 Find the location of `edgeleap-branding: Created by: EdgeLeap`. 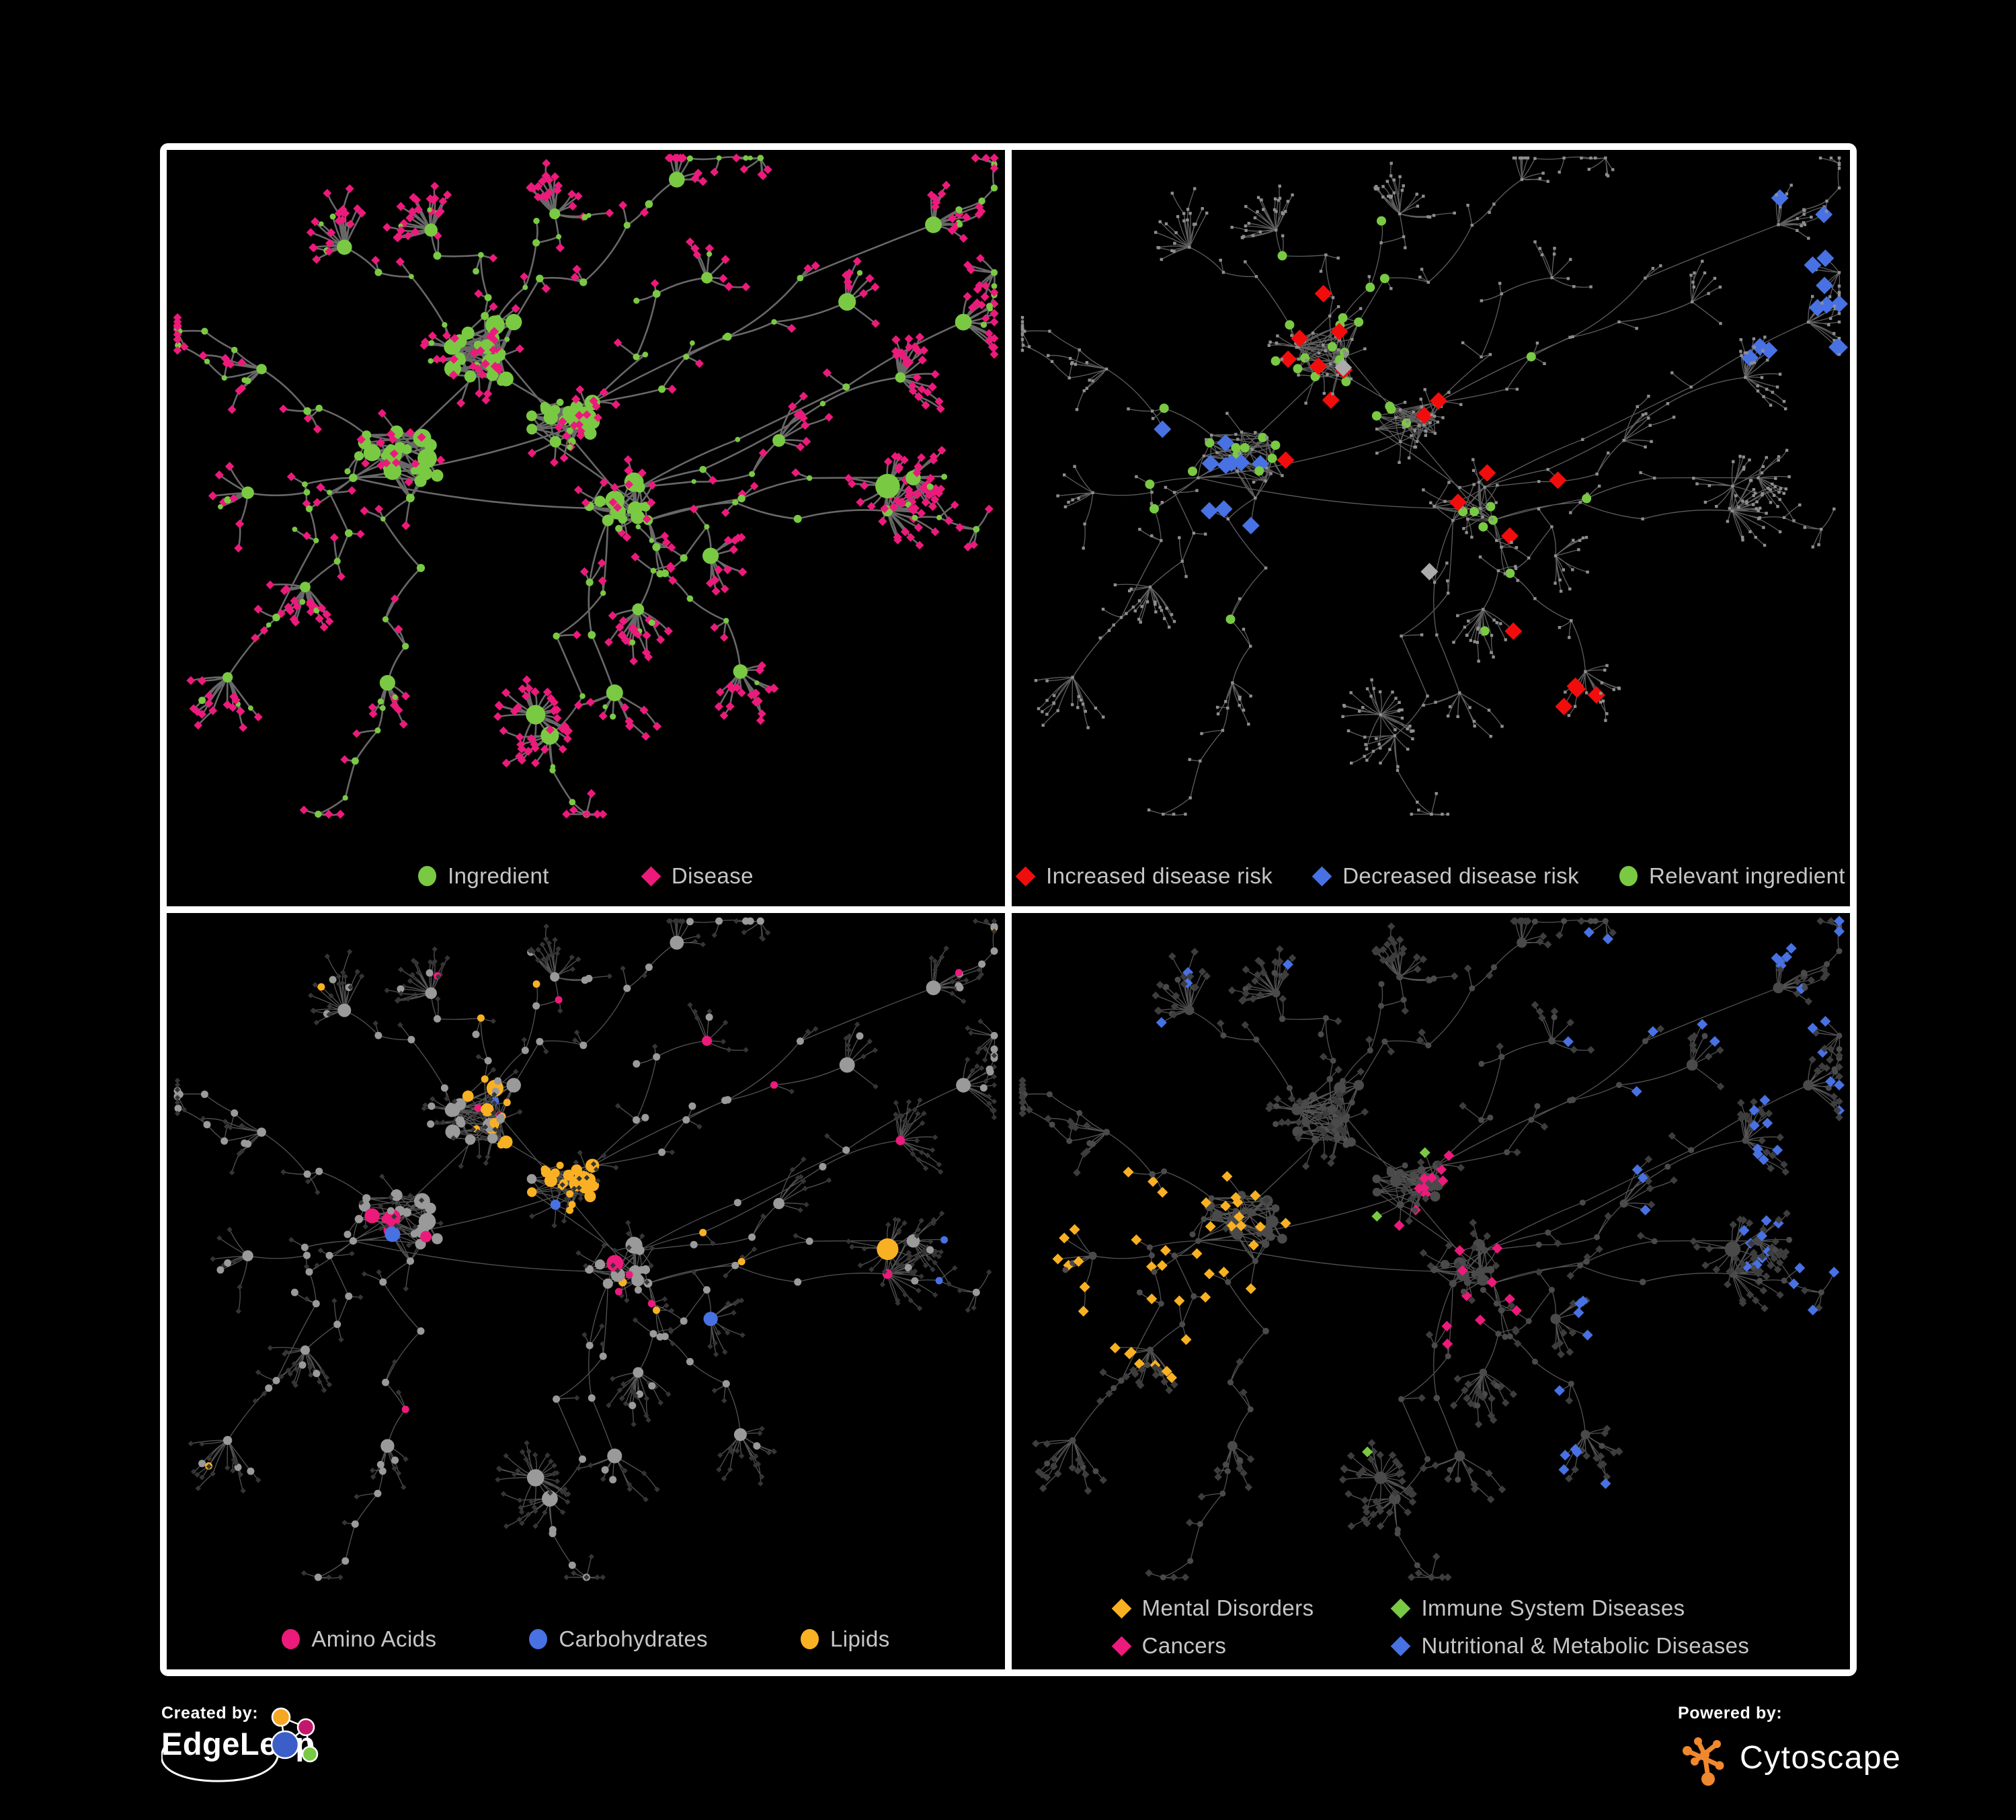

edgeleap-branding: Created by: EdgeLeap is located at coordinates (272, 1761).